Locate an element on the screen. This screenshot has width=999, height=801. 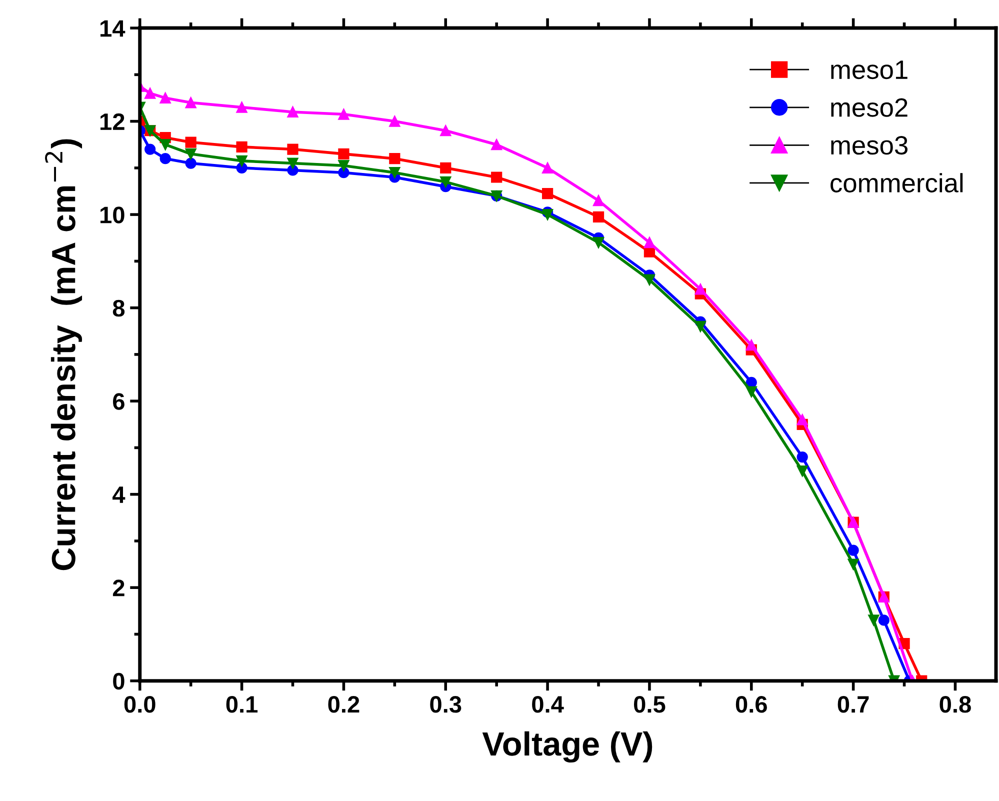
y-tick-label: 10 is located at coordinates (112, 215).